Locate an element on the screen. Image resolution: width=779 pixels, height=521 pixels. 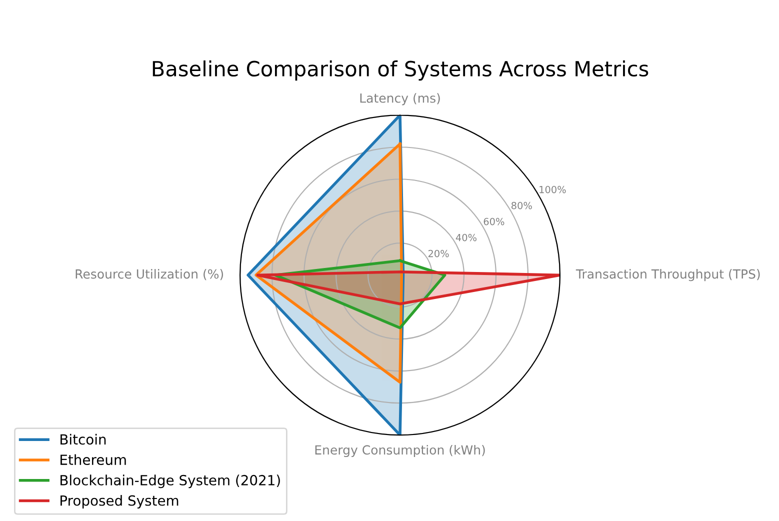
spoke-label: Energy Consumption (kWh) is located at coordinates (400, 451).